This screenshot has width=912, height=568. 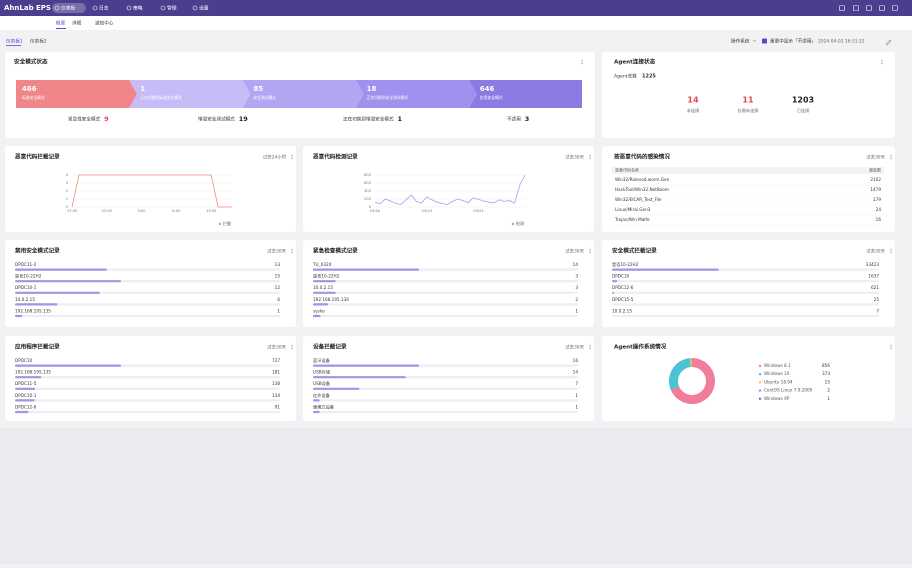 I want to click on nav-item: 管理, so click(x=172, y=8).